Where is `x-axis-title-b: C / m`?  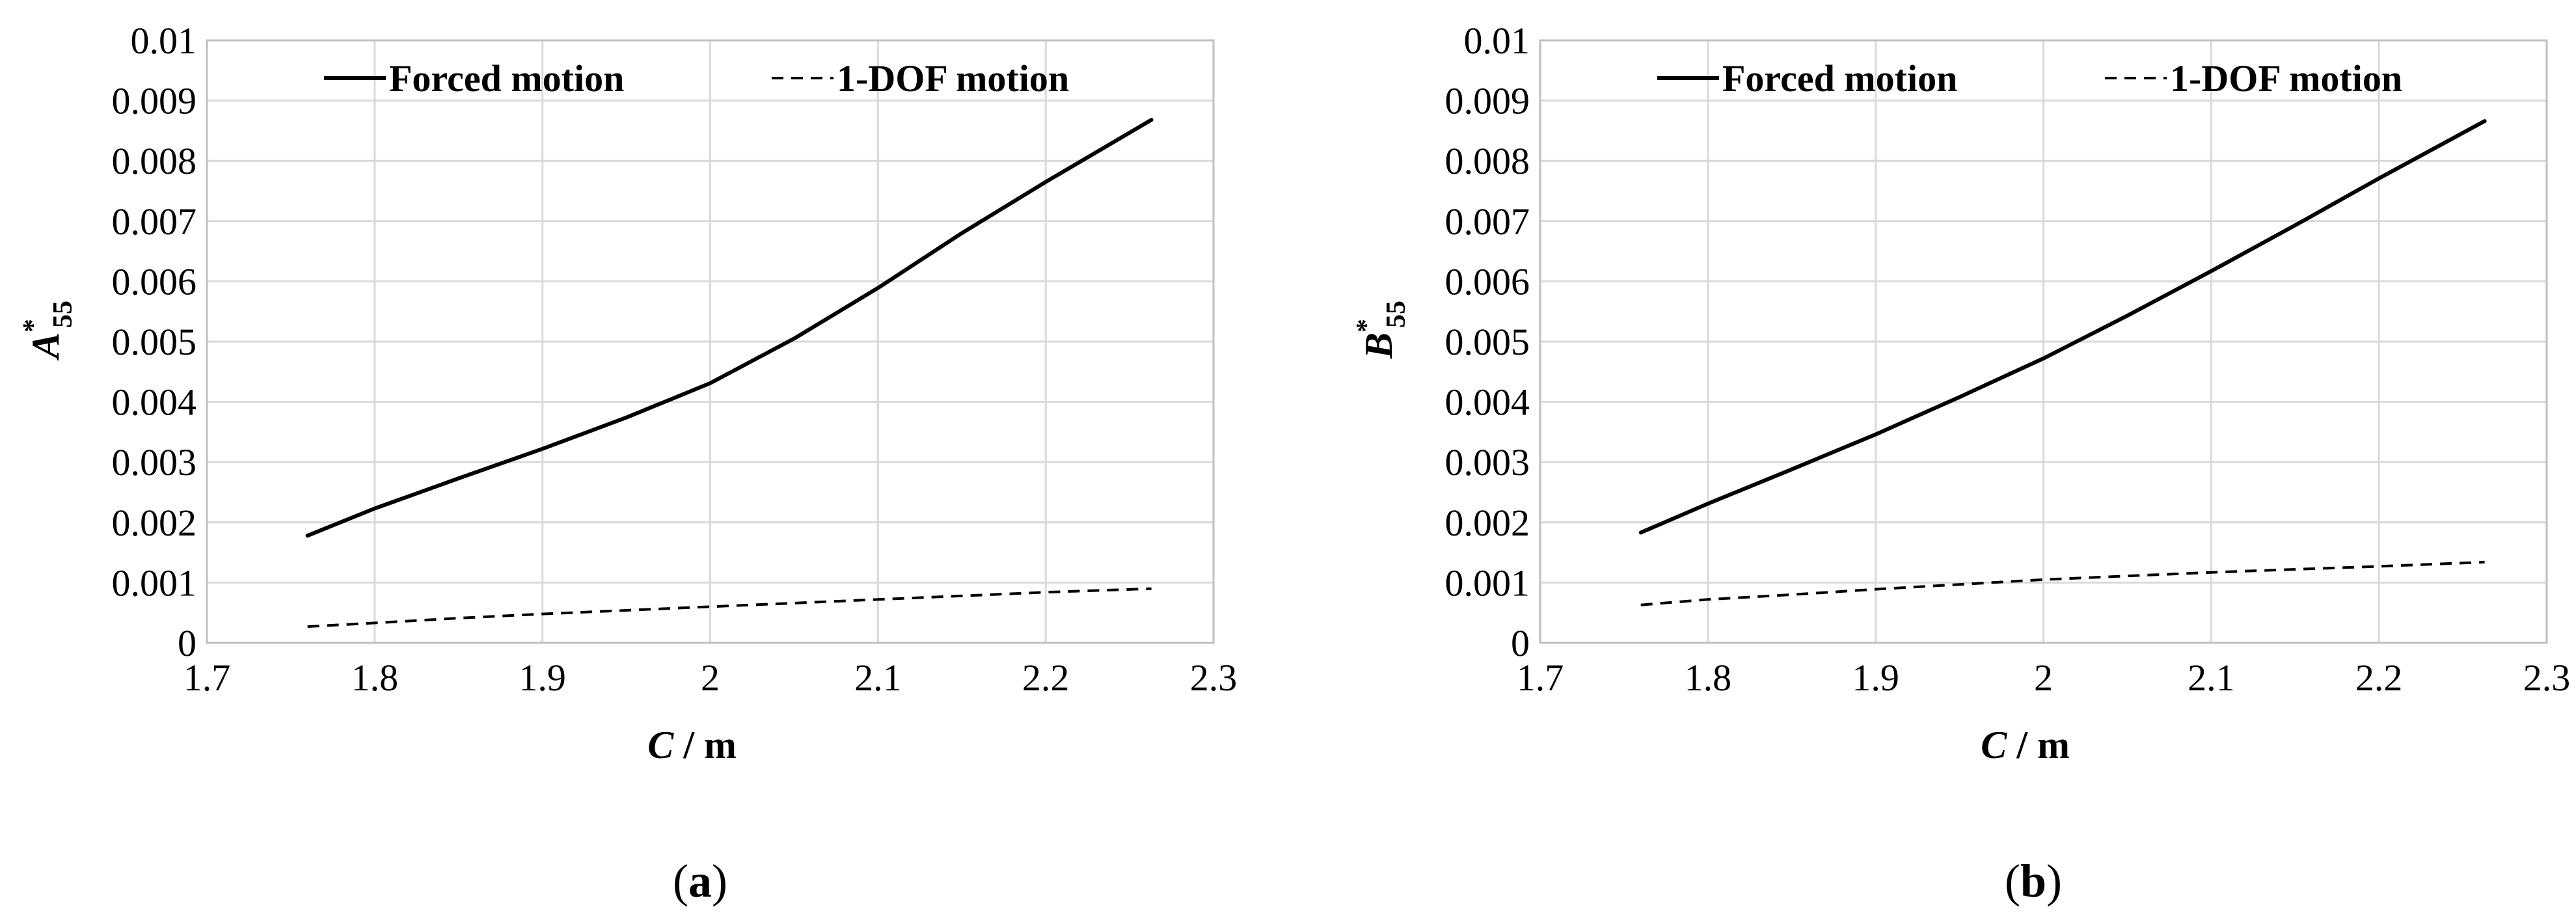
x-axis-title-b: C / m is located at coordinates (2026, 745).